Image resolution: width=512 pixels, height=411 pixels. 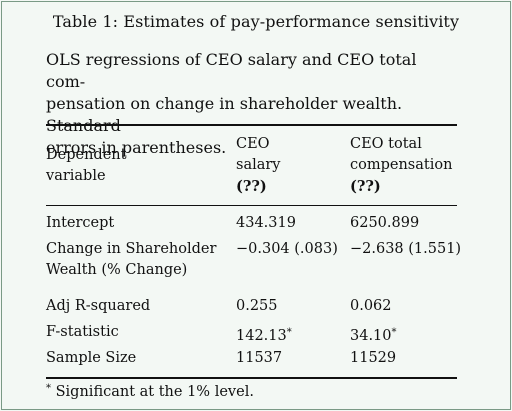 What do you see at coordinates (385, 223) in the screenshot?
I see `cell-intercept-total: 6250.899` at bounding box center [385, 223].